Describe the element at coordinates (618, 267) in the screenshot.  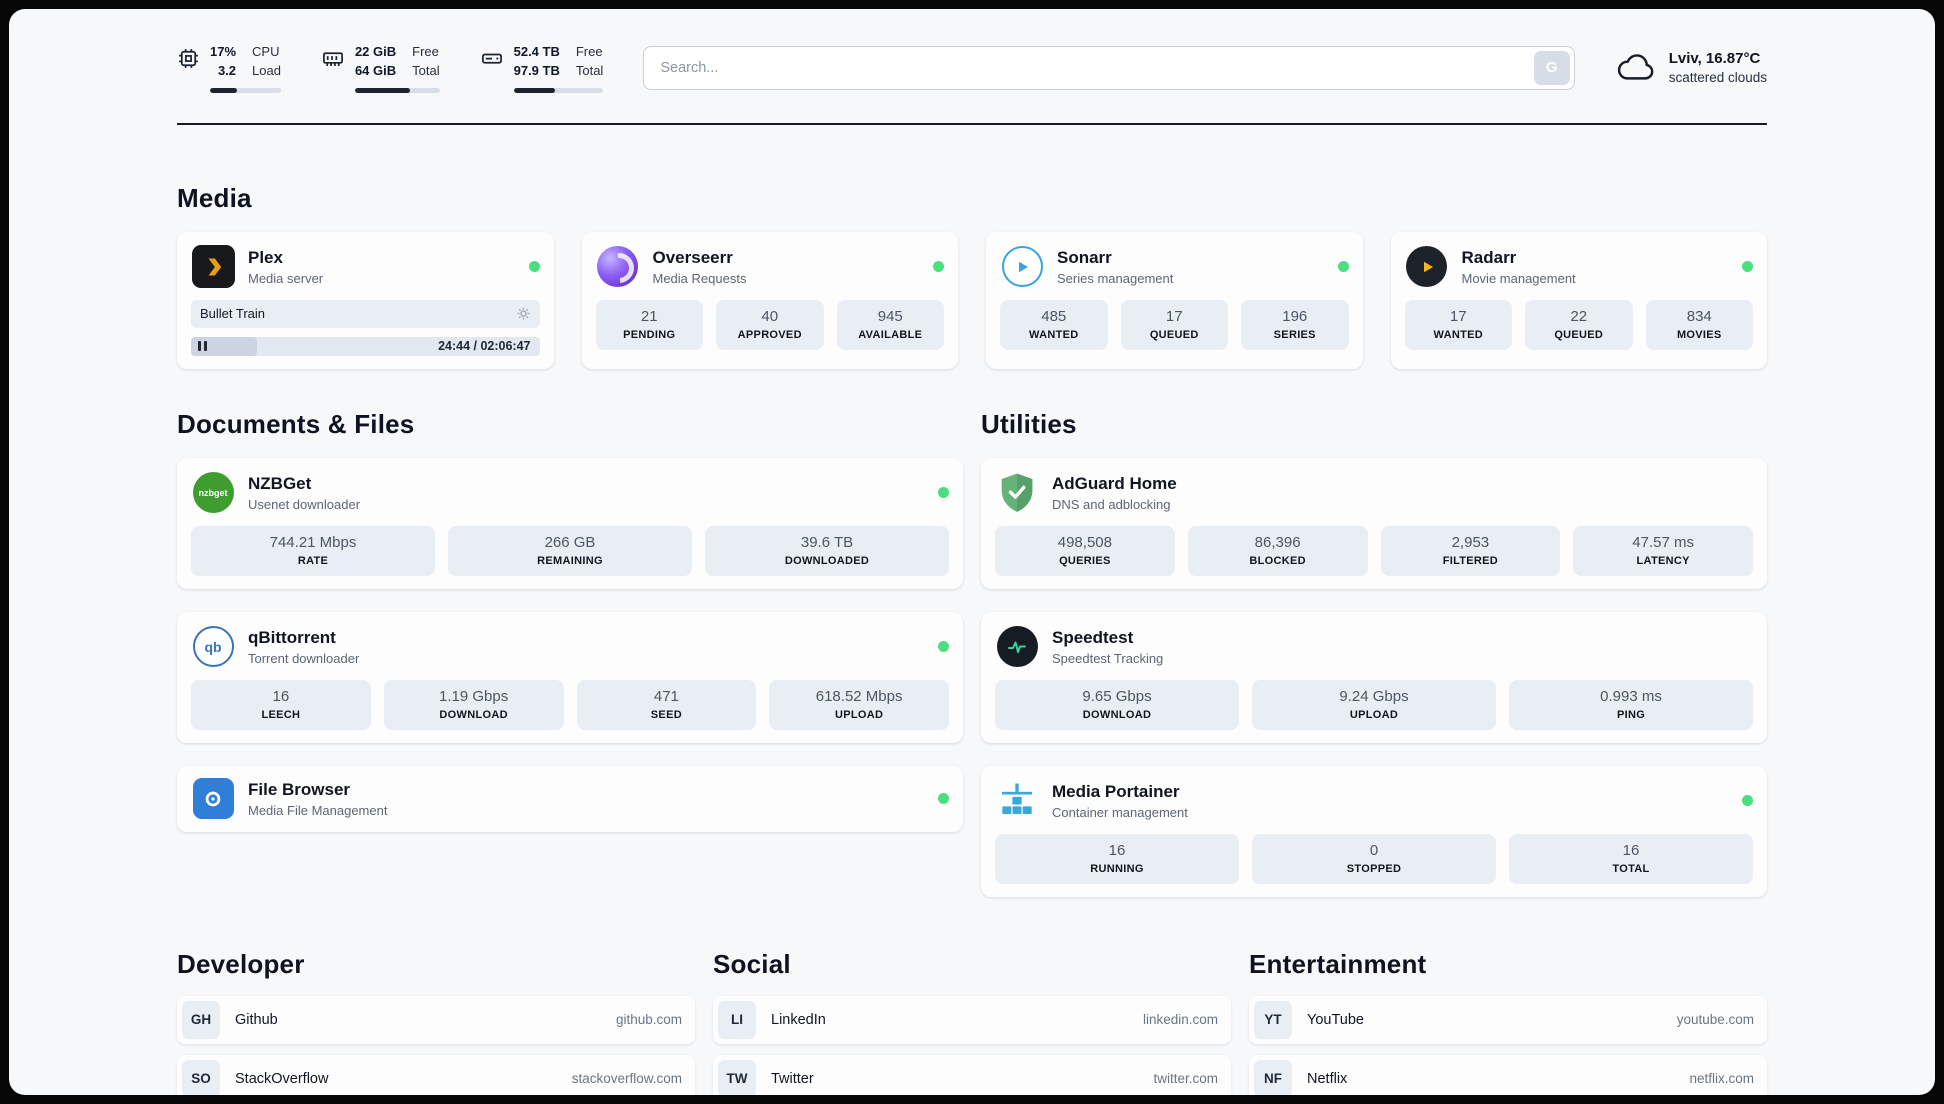
I see `overseerr-icon` at that location.